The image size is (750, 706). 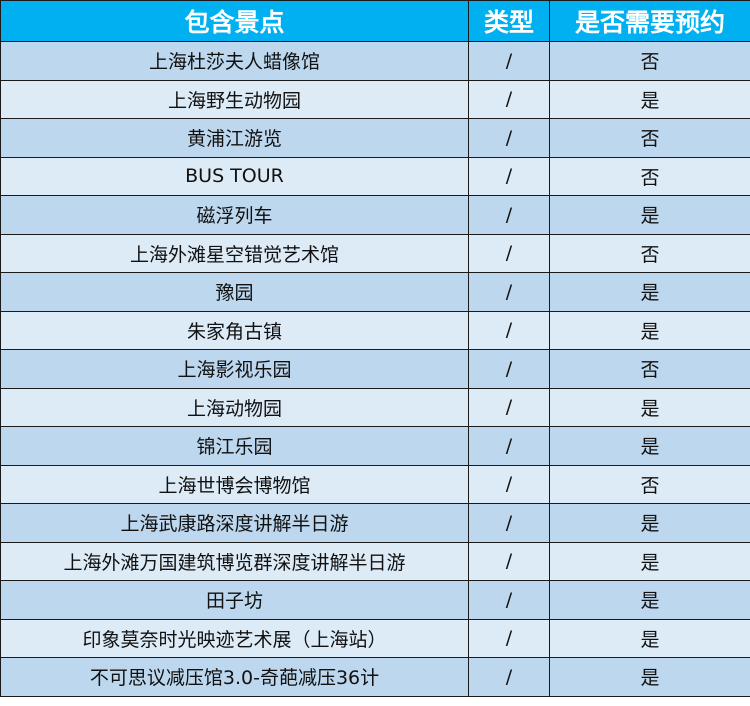 What do you see at coordinates (234, 484) in the screenshot?
I see `attraction-cell: 上海世博会博物馆` at bounding box center [234, 484].